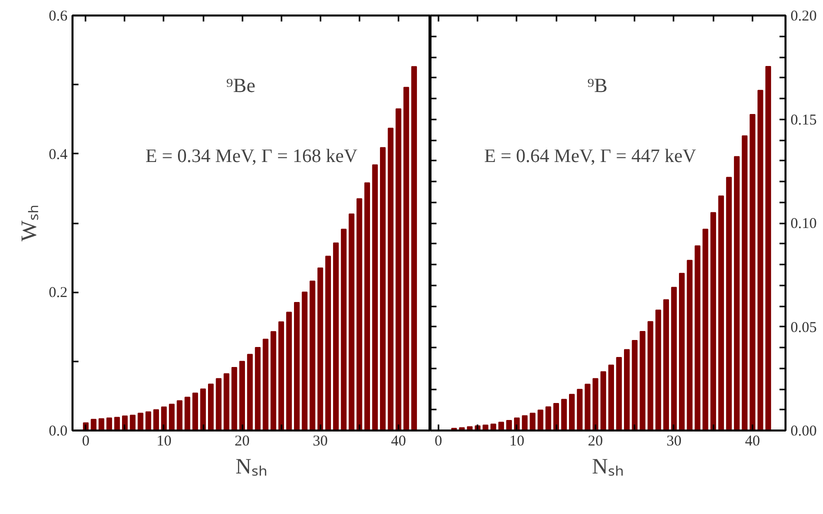 Image resolution: width=823 pixels, height=514 pixels. I want to click on y-tick-label: 0.0, so click(58, 432).